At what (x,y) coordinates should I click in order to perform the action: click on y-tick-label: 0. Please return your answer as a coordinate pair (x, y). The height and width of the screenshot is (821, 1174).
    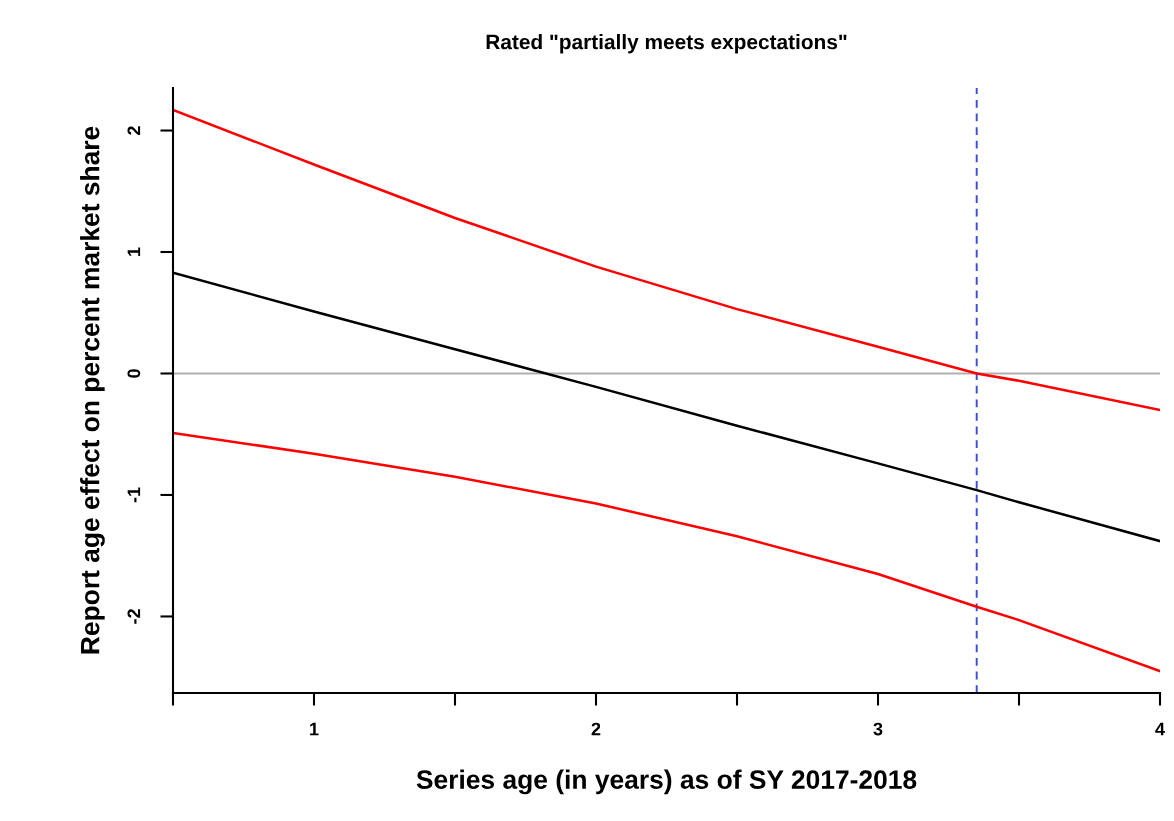
    Looking at the image, I should click on (134, 373).